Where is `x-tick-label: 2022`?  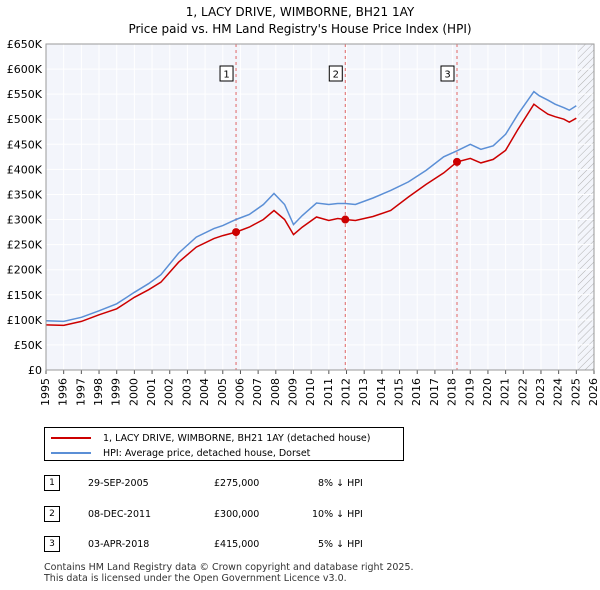 x-tick-label: 2022 is located at coordinates (522, 392).